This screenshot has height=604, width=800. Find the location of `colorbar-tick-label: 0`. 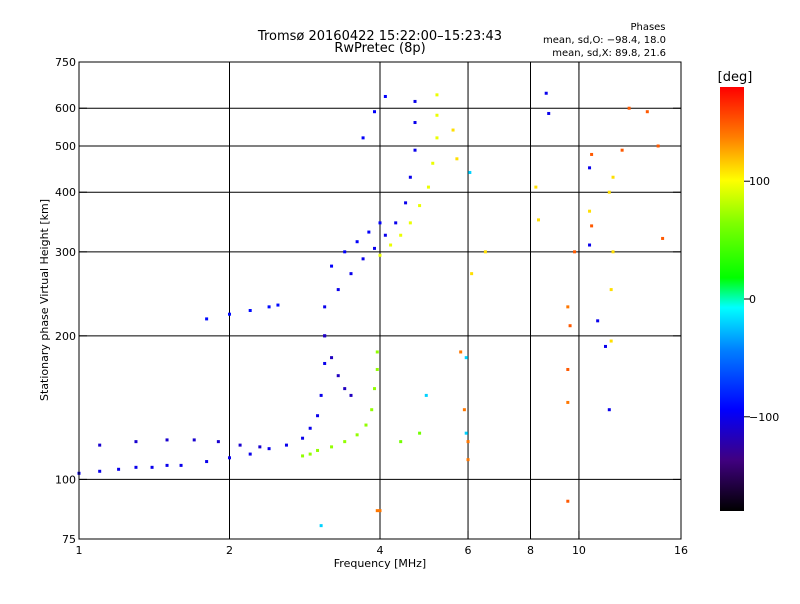

colorbar-tick-label: 0 is located at coordinates (752, 299).